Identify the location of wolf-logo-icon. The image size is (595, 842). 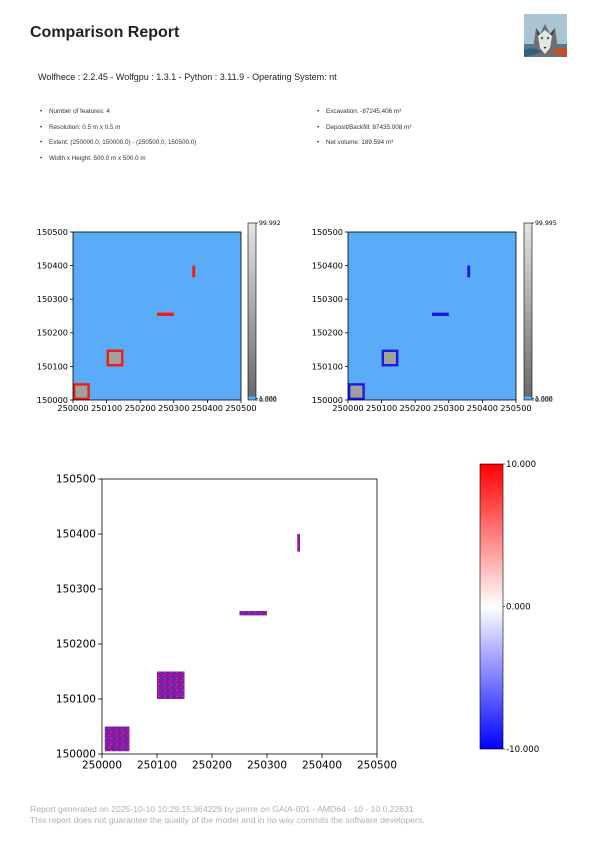
(545, 35).